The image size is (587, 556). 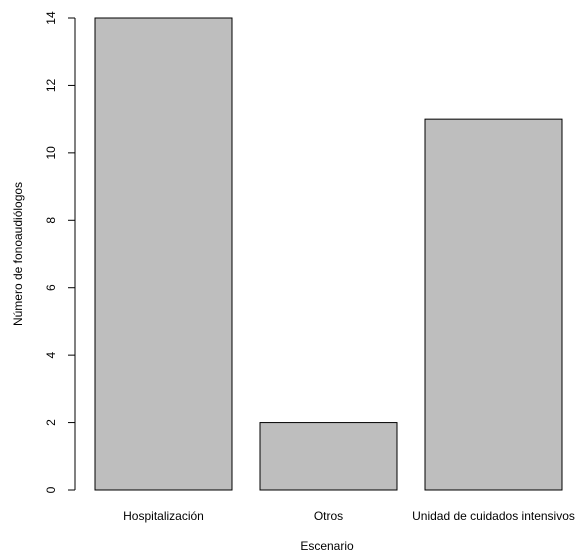 I want to click on y-tick-label-2: 4, so click(x=51, y=354).